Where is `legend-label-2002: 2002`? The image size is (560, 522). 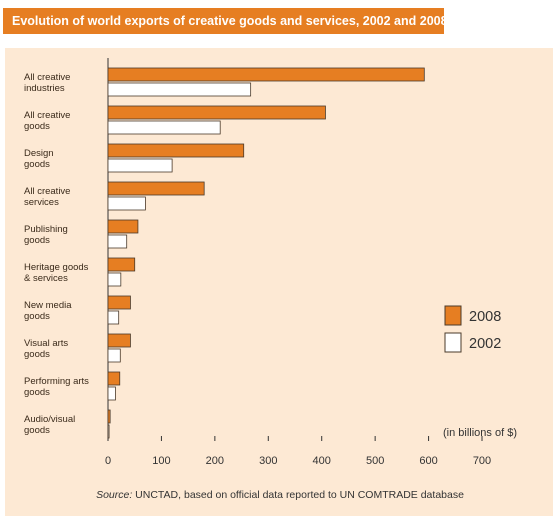
legend-label-2002: 2002 is located at coordinates (485, 344).